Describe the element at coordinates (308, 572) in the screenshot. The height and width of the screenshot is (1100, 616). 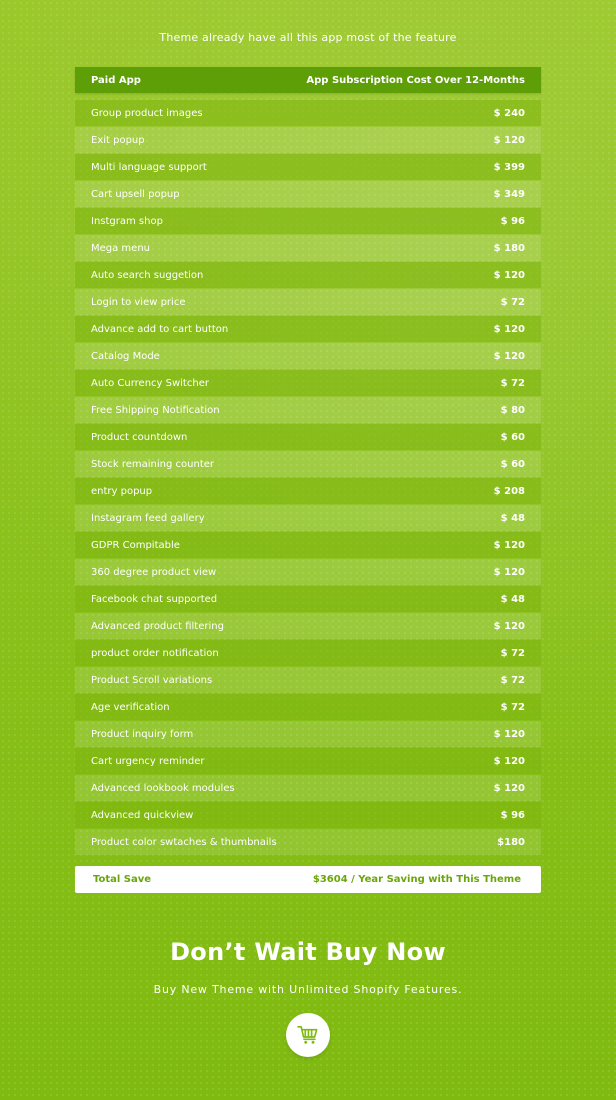
I see `table-row: 360 degree product view $ 120` at that location.